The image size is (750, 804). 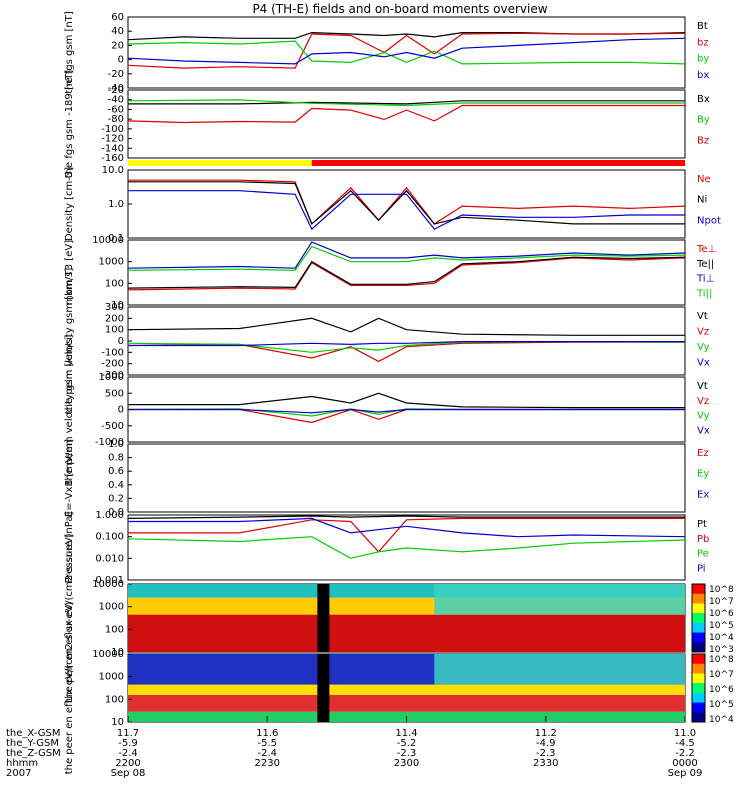 I want to click on legend-entry: Ez, so click(x=703, y=453).